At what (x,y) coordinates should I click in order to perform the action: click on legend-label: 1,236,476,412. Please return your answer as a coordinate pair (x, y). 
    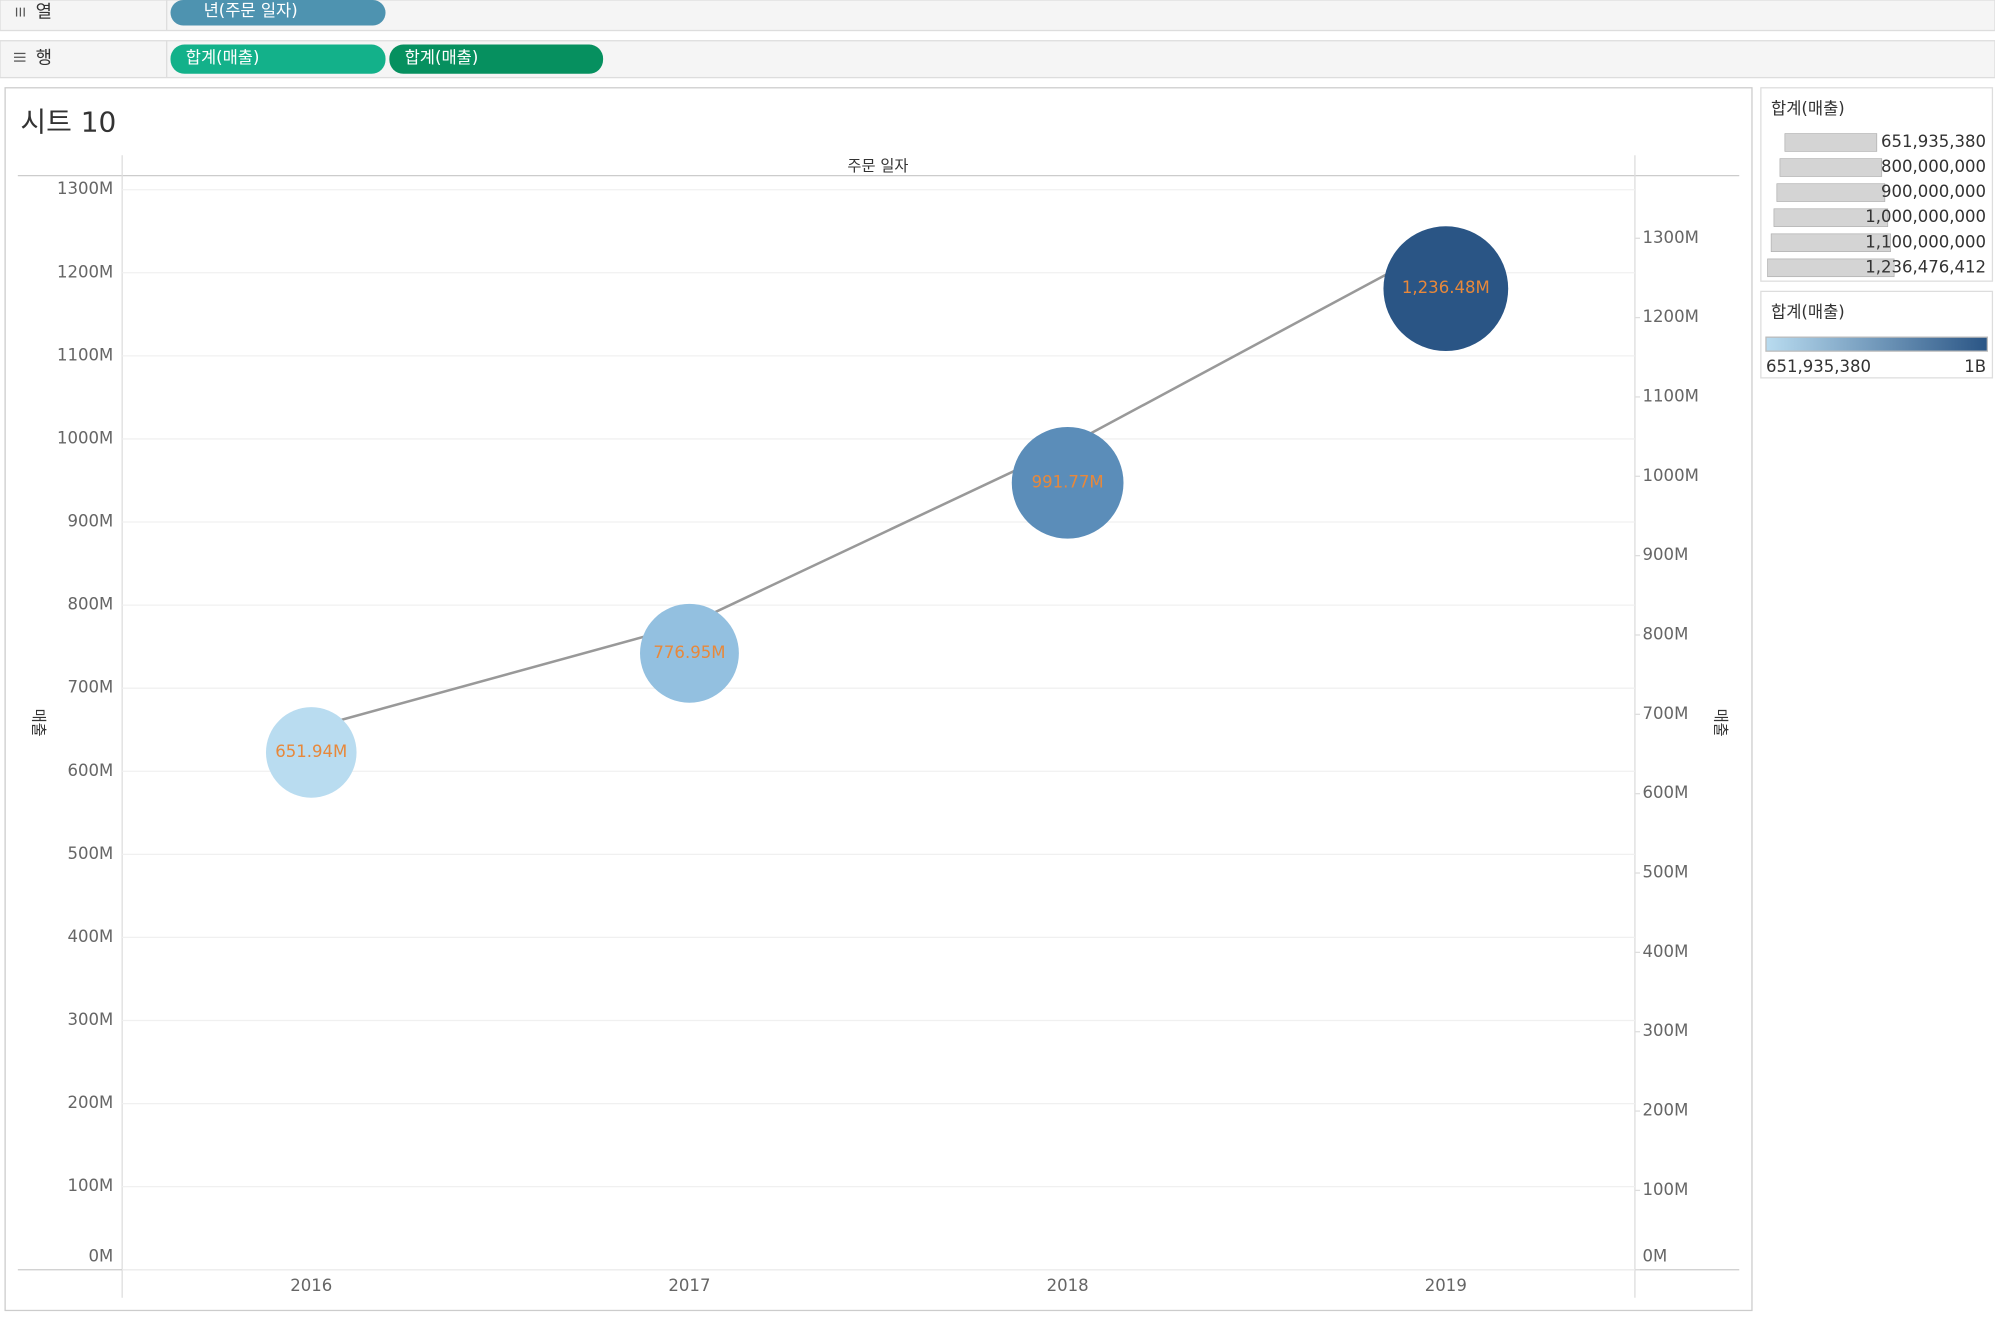
    Looking at the image, I should click on (1925, 266).